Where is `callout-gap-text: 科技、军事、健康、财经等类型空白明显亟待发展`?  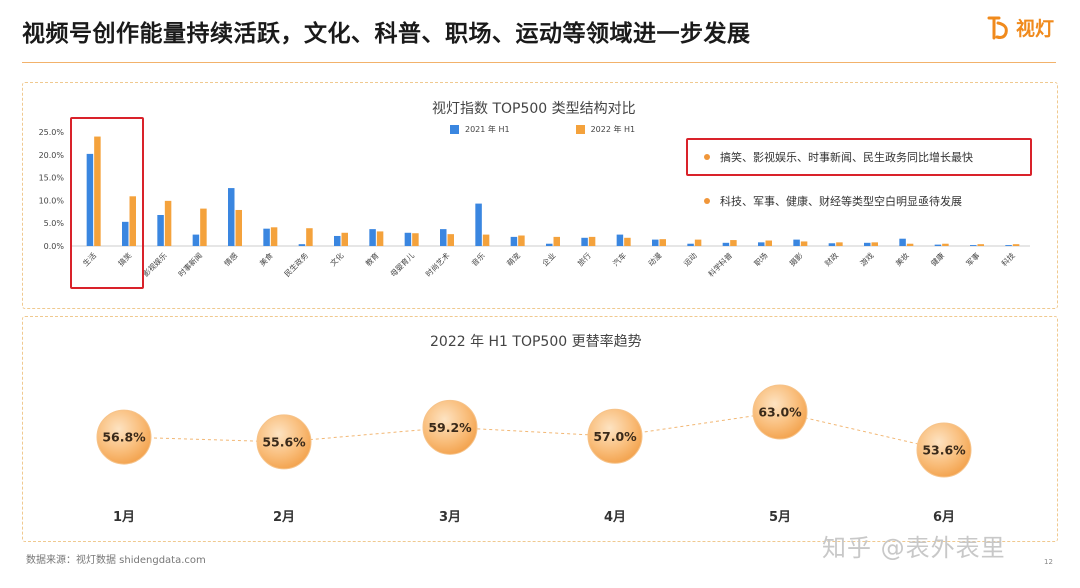
callout-gap-text: 科技、军事、健康、财经等类型空白明显亟待发展 is located at coordinates (841, 201).